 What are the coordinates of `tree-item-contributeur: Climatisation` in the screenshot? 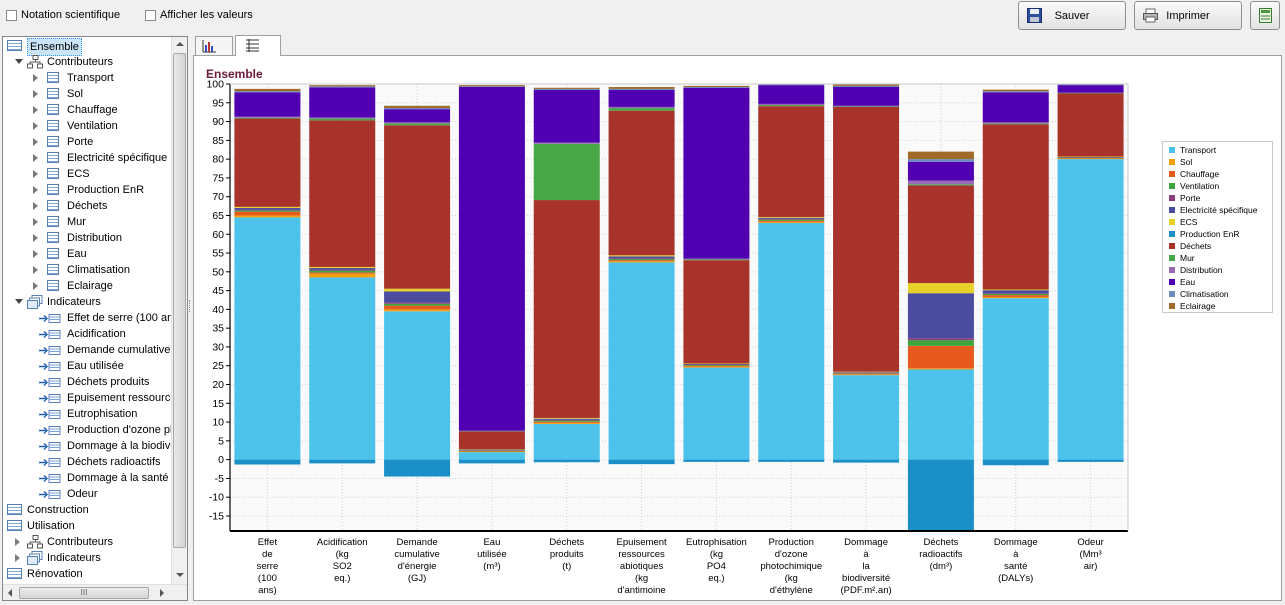 It's located at (87, 270).